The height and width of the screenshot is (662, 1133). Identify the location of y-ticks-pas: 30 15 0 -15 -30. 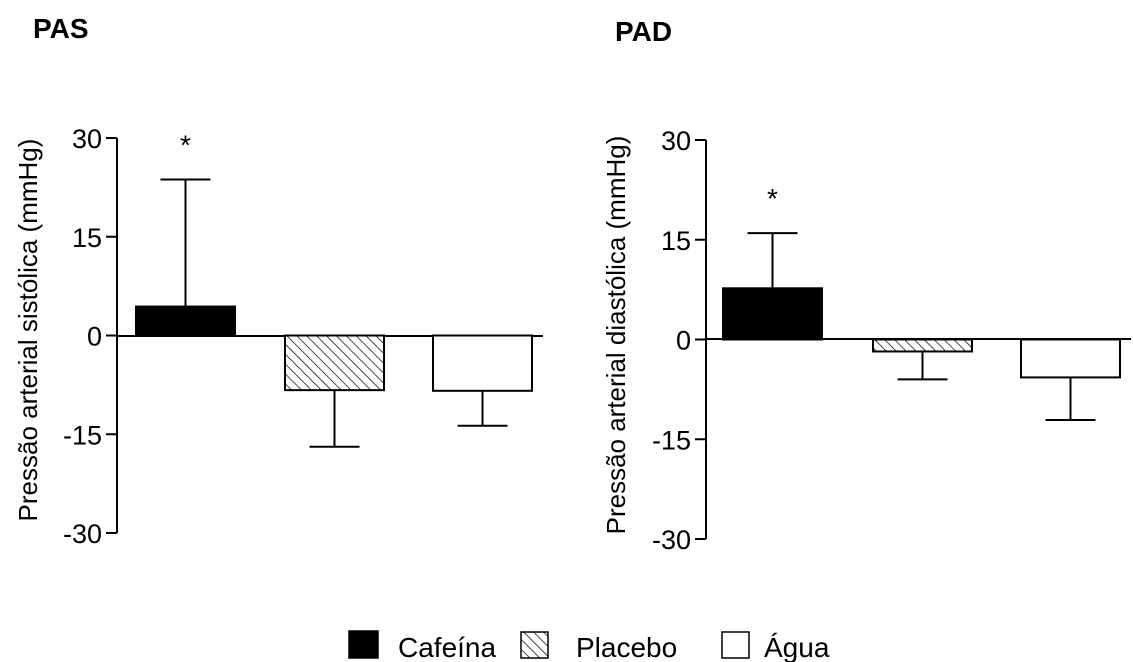
(90, 336).